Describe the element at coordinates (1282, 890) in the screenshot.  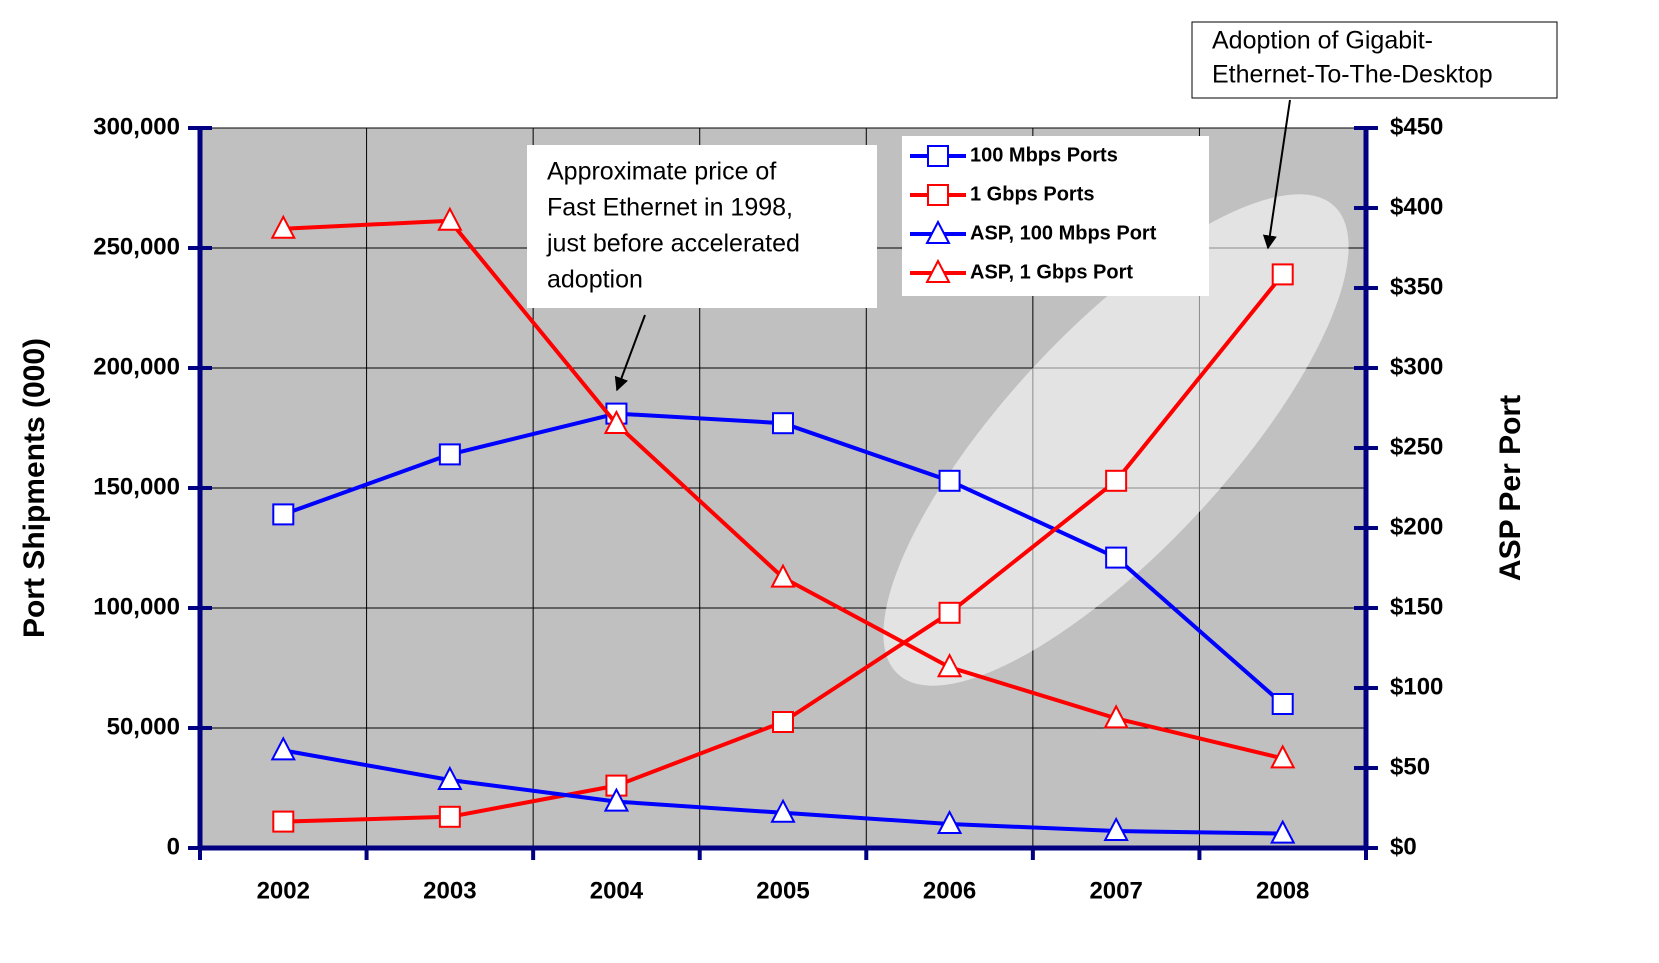
I see `x-tick-label: 2008` at that location.